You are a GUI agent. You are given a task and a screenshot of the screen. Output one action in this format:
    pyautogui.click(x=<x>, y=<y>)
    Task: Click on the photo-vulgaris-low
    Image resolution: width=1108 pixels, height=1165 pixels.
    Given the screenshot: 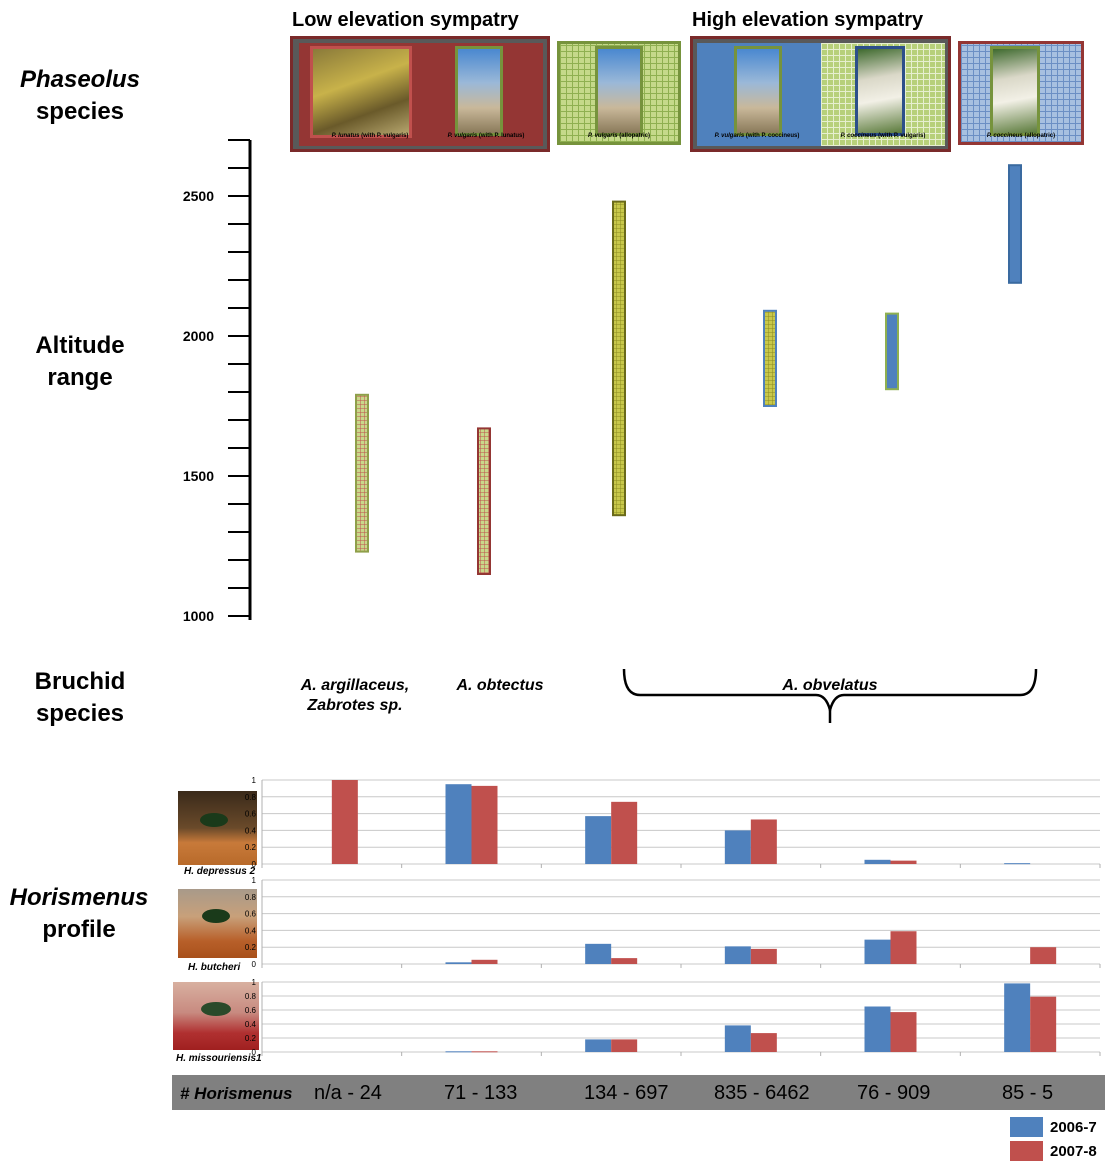 What is the action you would take?
    pyautogui.click(x=479, y=91)
    